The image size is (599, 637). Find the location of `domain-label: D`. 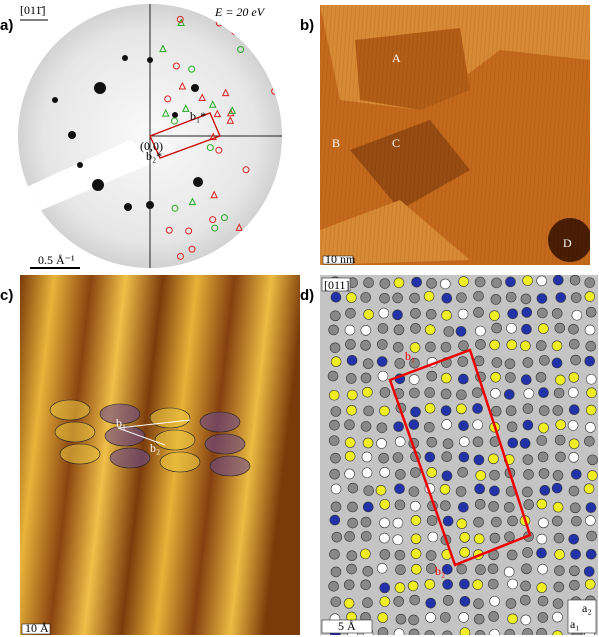

domain-label: D is located at coordinates (567, 243).